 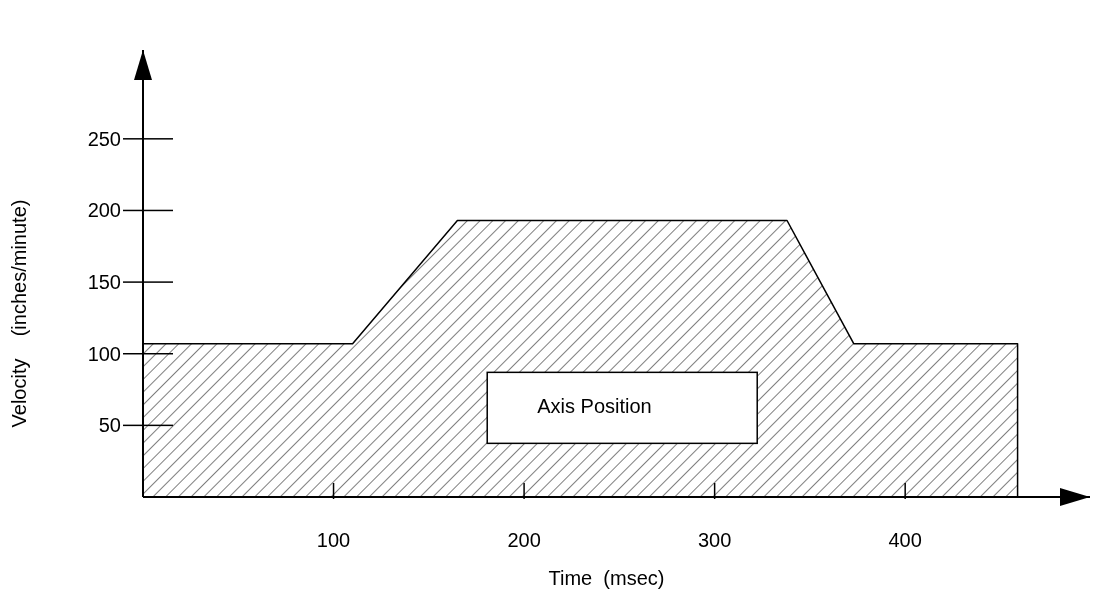 What do you see at coordinates (104, 210) in the screenshot?
I see `y-tick-label: 200` at bounding box center [104, 210].